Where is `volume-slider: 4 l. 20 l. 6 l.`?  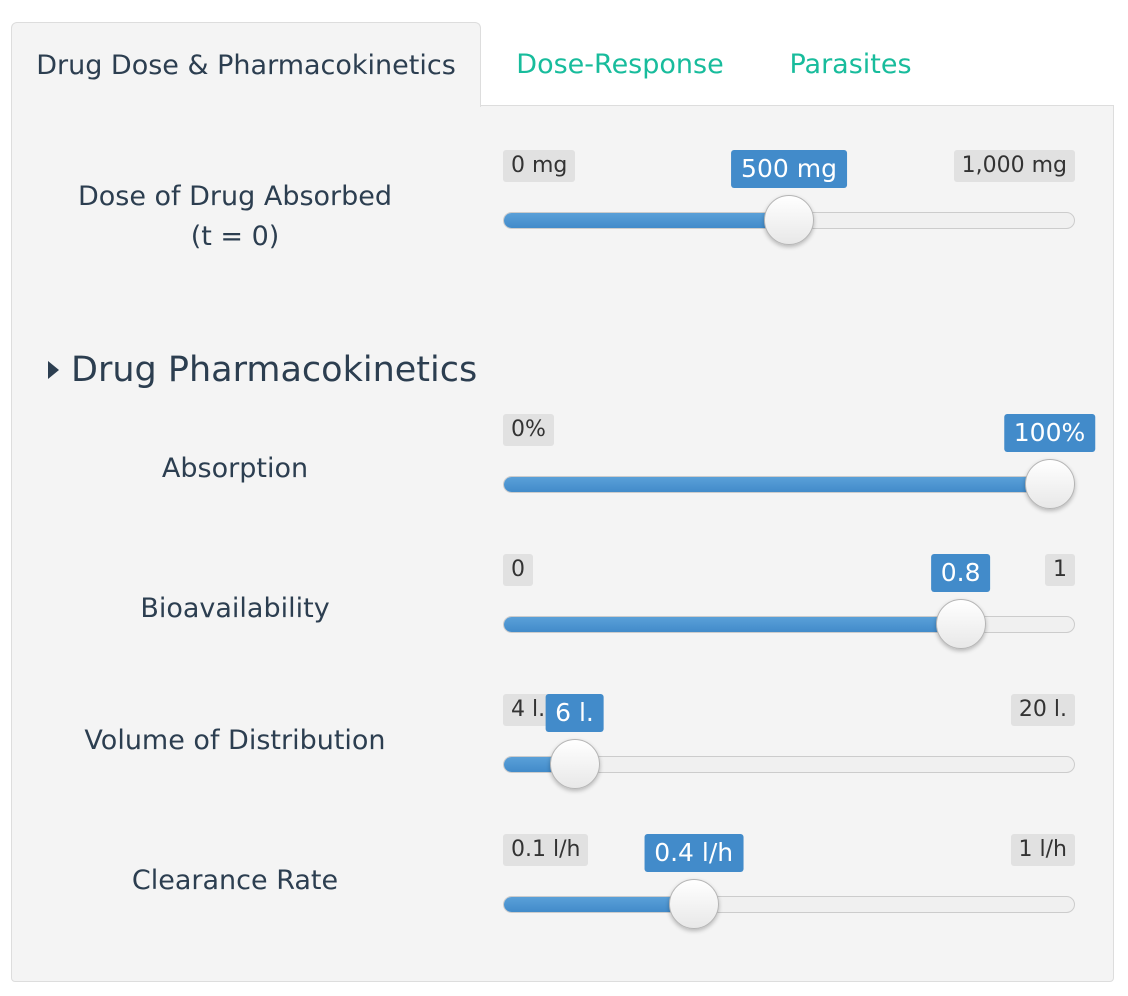 volume-slider: 4 l. 20 l. 6 l. is located at coordinates (789, 744).